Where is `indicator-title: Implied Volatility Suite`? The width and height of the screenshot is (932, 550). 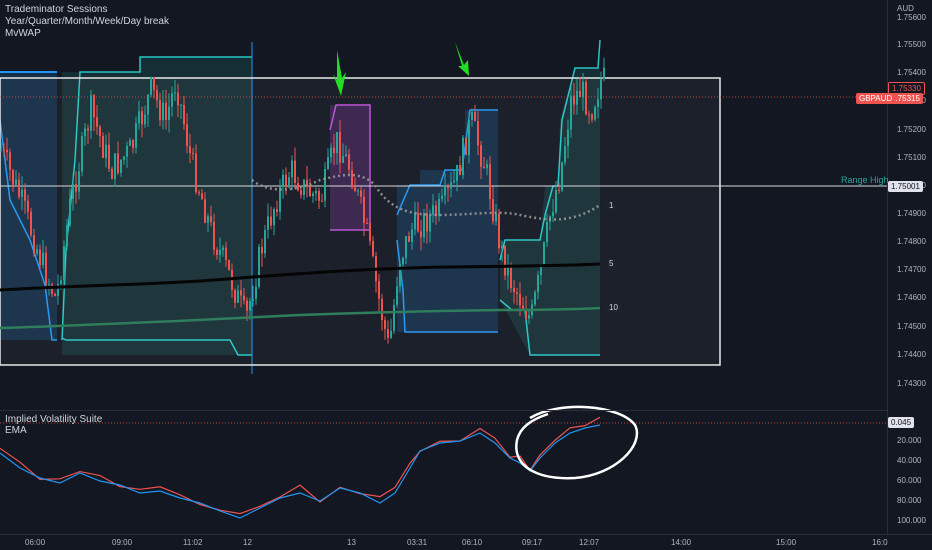
indicator-title: Implied Volatility Suite is located at coordinates (54, 419).